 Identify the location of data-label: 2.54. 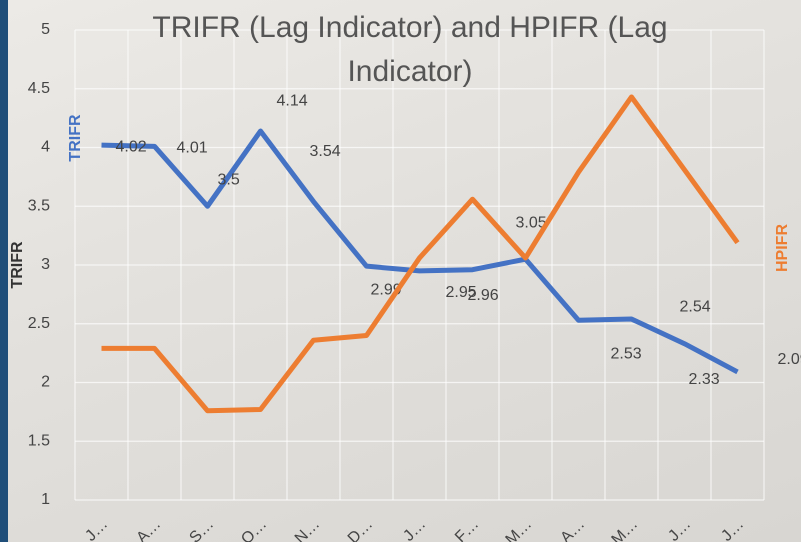
(695, 306).